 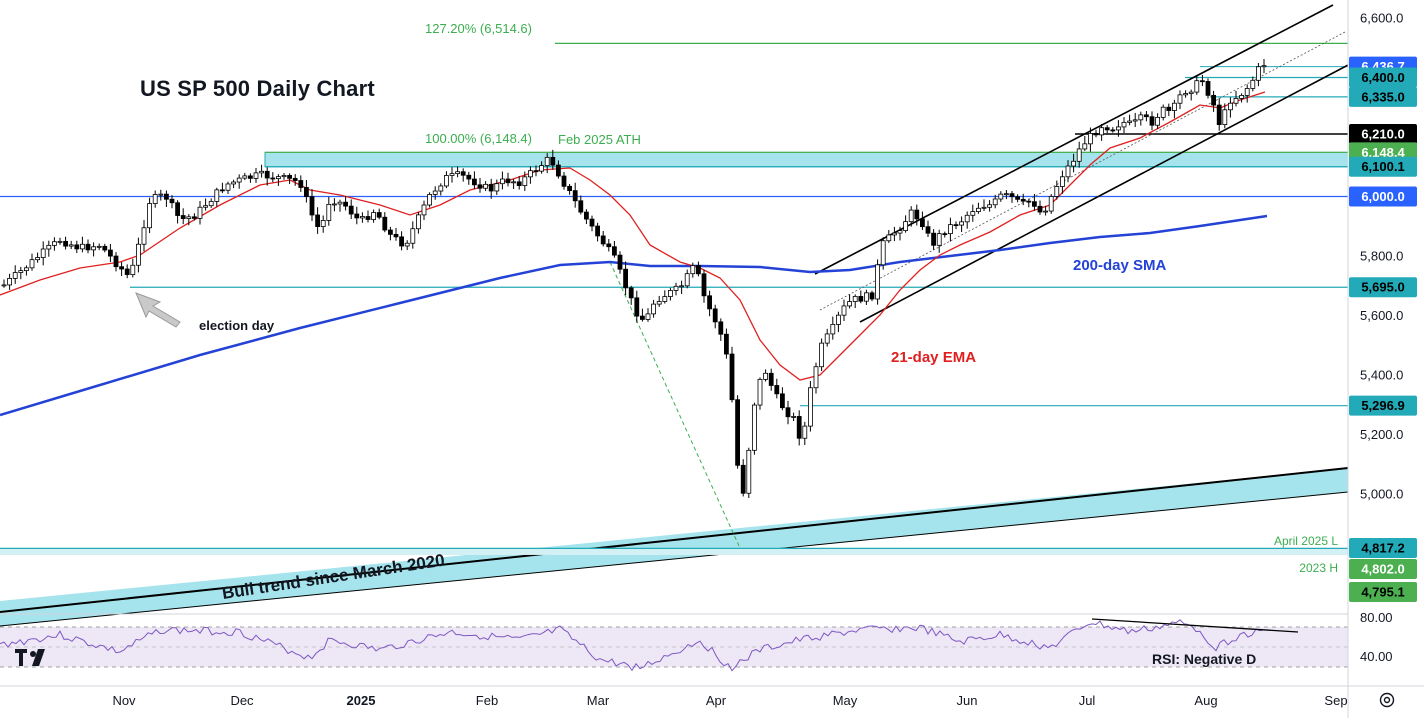 I want to click on rsi-label: RSI: Negative D, so click(x=1204, y=659).